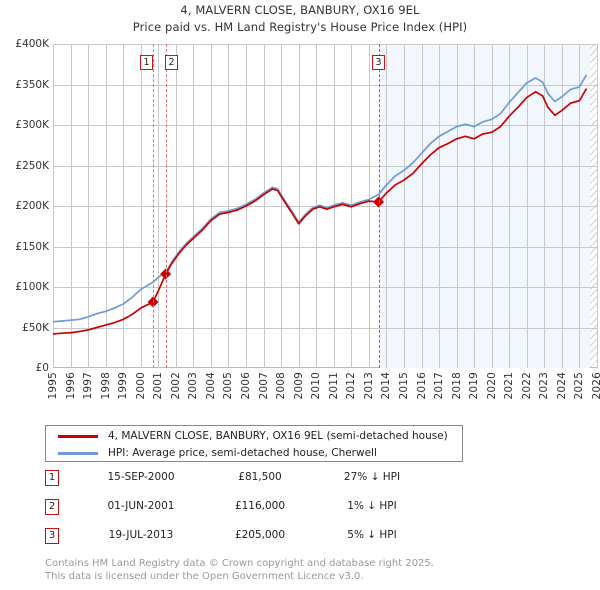 This screenshot has width=600, height=590. I want to click on x-axis-tick-label: 2015, so click(404, 386).